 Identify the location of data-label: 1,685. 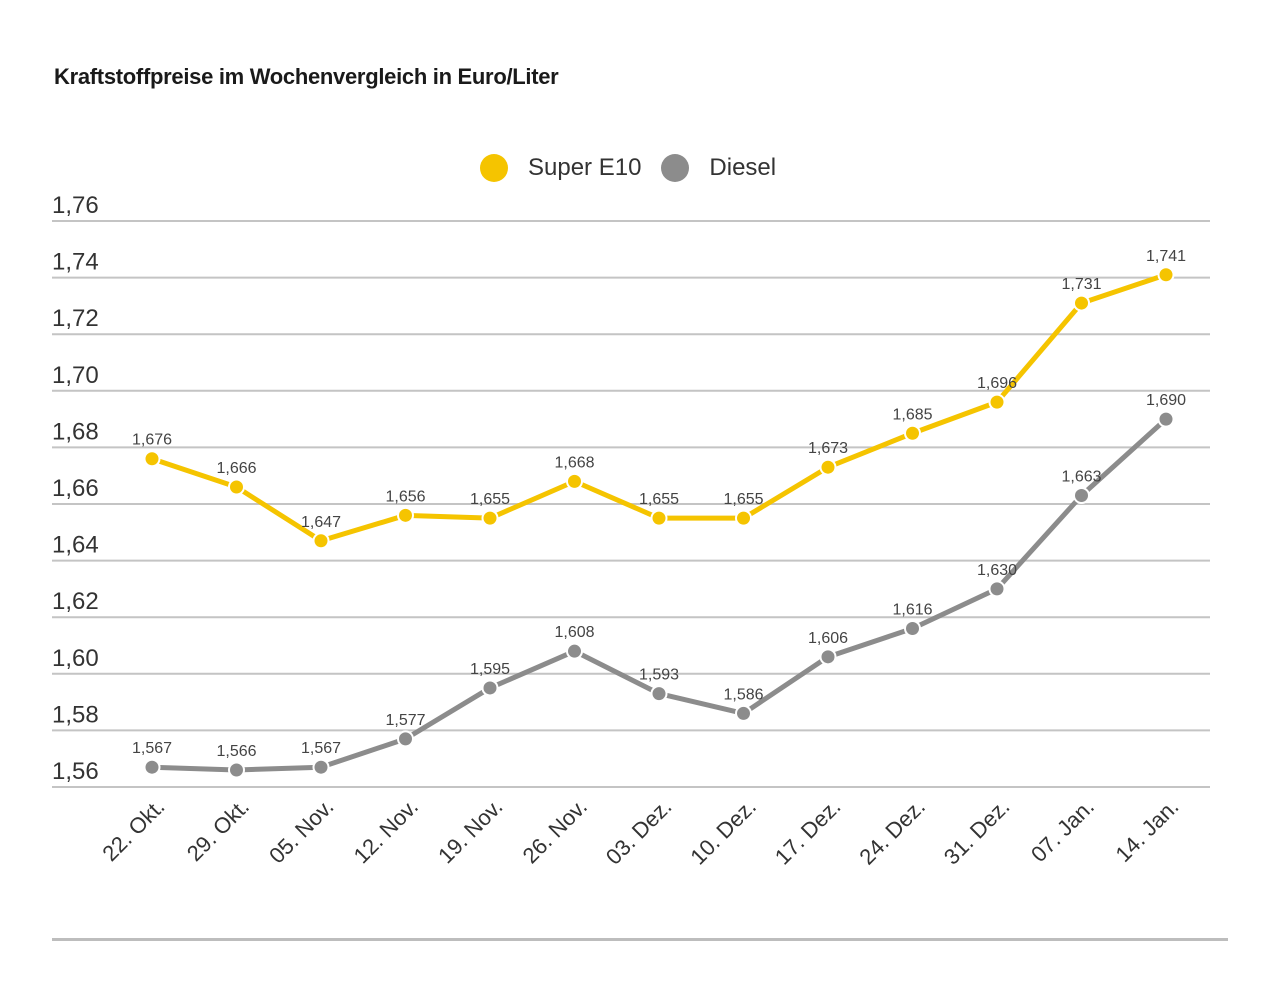
(912, 414).